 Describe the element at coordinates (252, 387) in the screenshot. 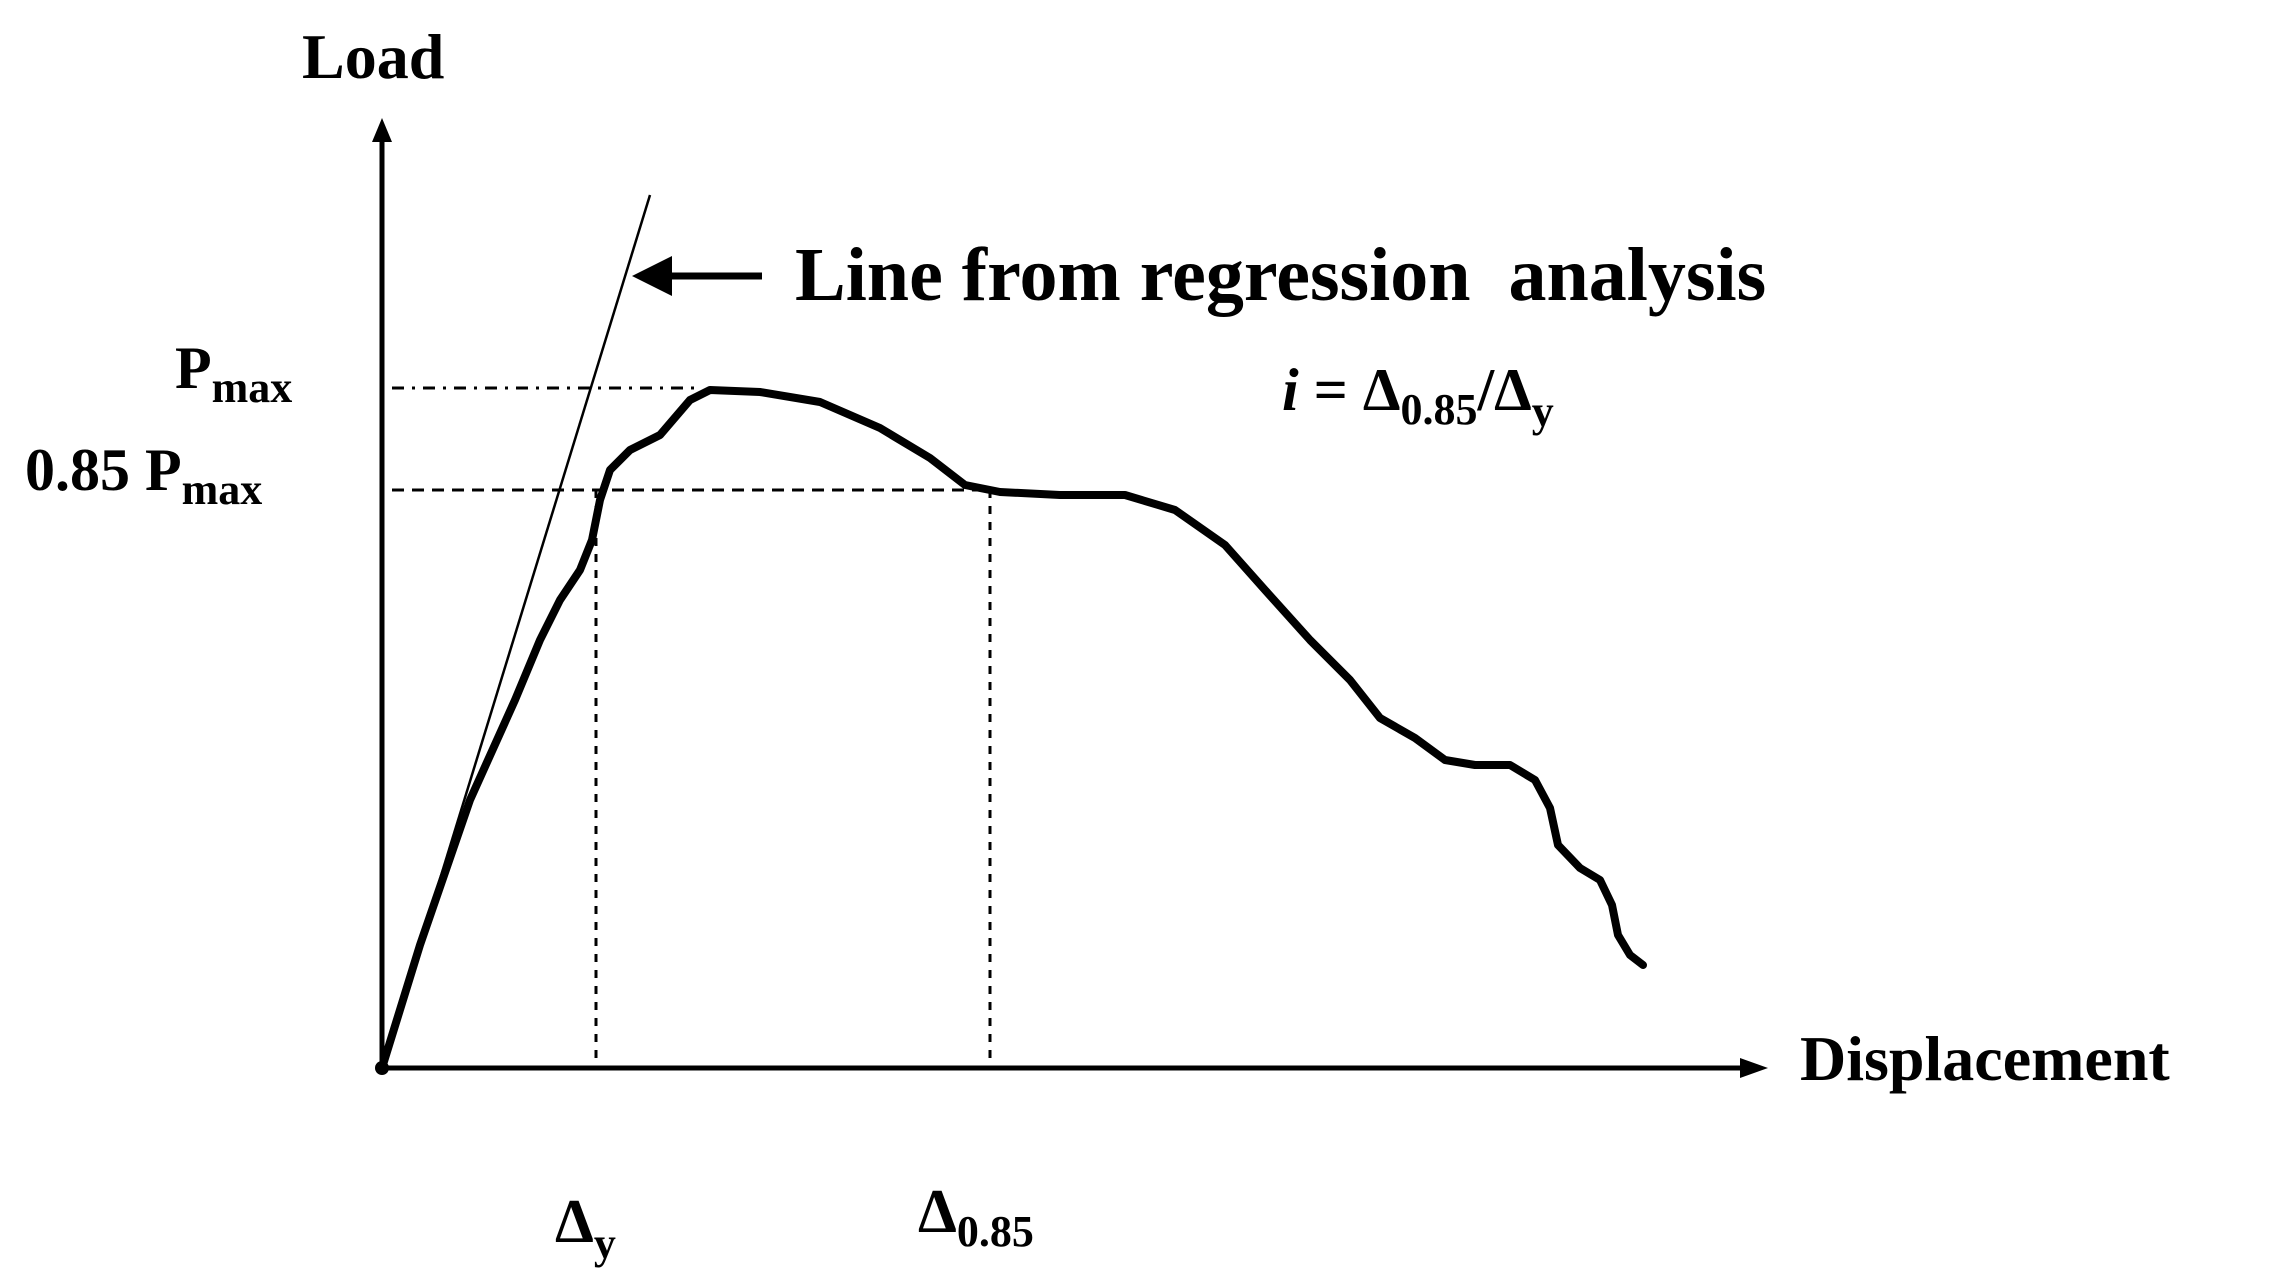

I see `pmax-subscript: max` at that location.